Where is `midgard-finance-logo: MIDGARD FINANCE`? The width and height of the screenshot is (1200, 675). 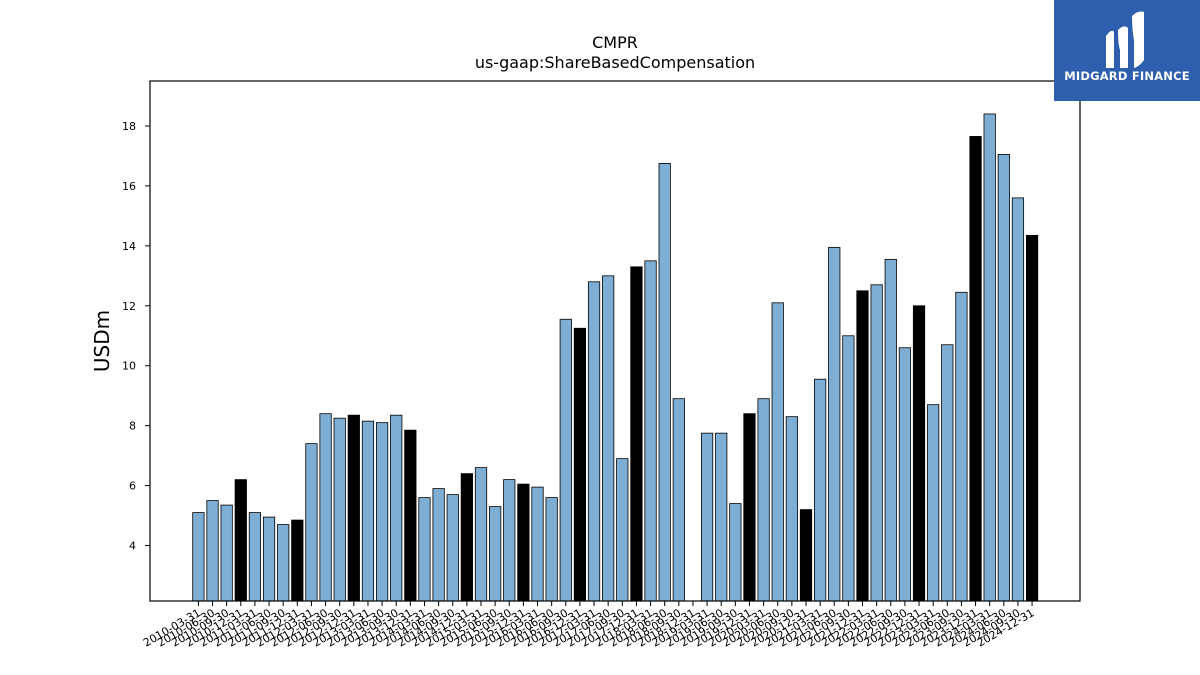
midgard-finance-logo: MIDGARD FINANCE is located at coordinates (1127, 50).